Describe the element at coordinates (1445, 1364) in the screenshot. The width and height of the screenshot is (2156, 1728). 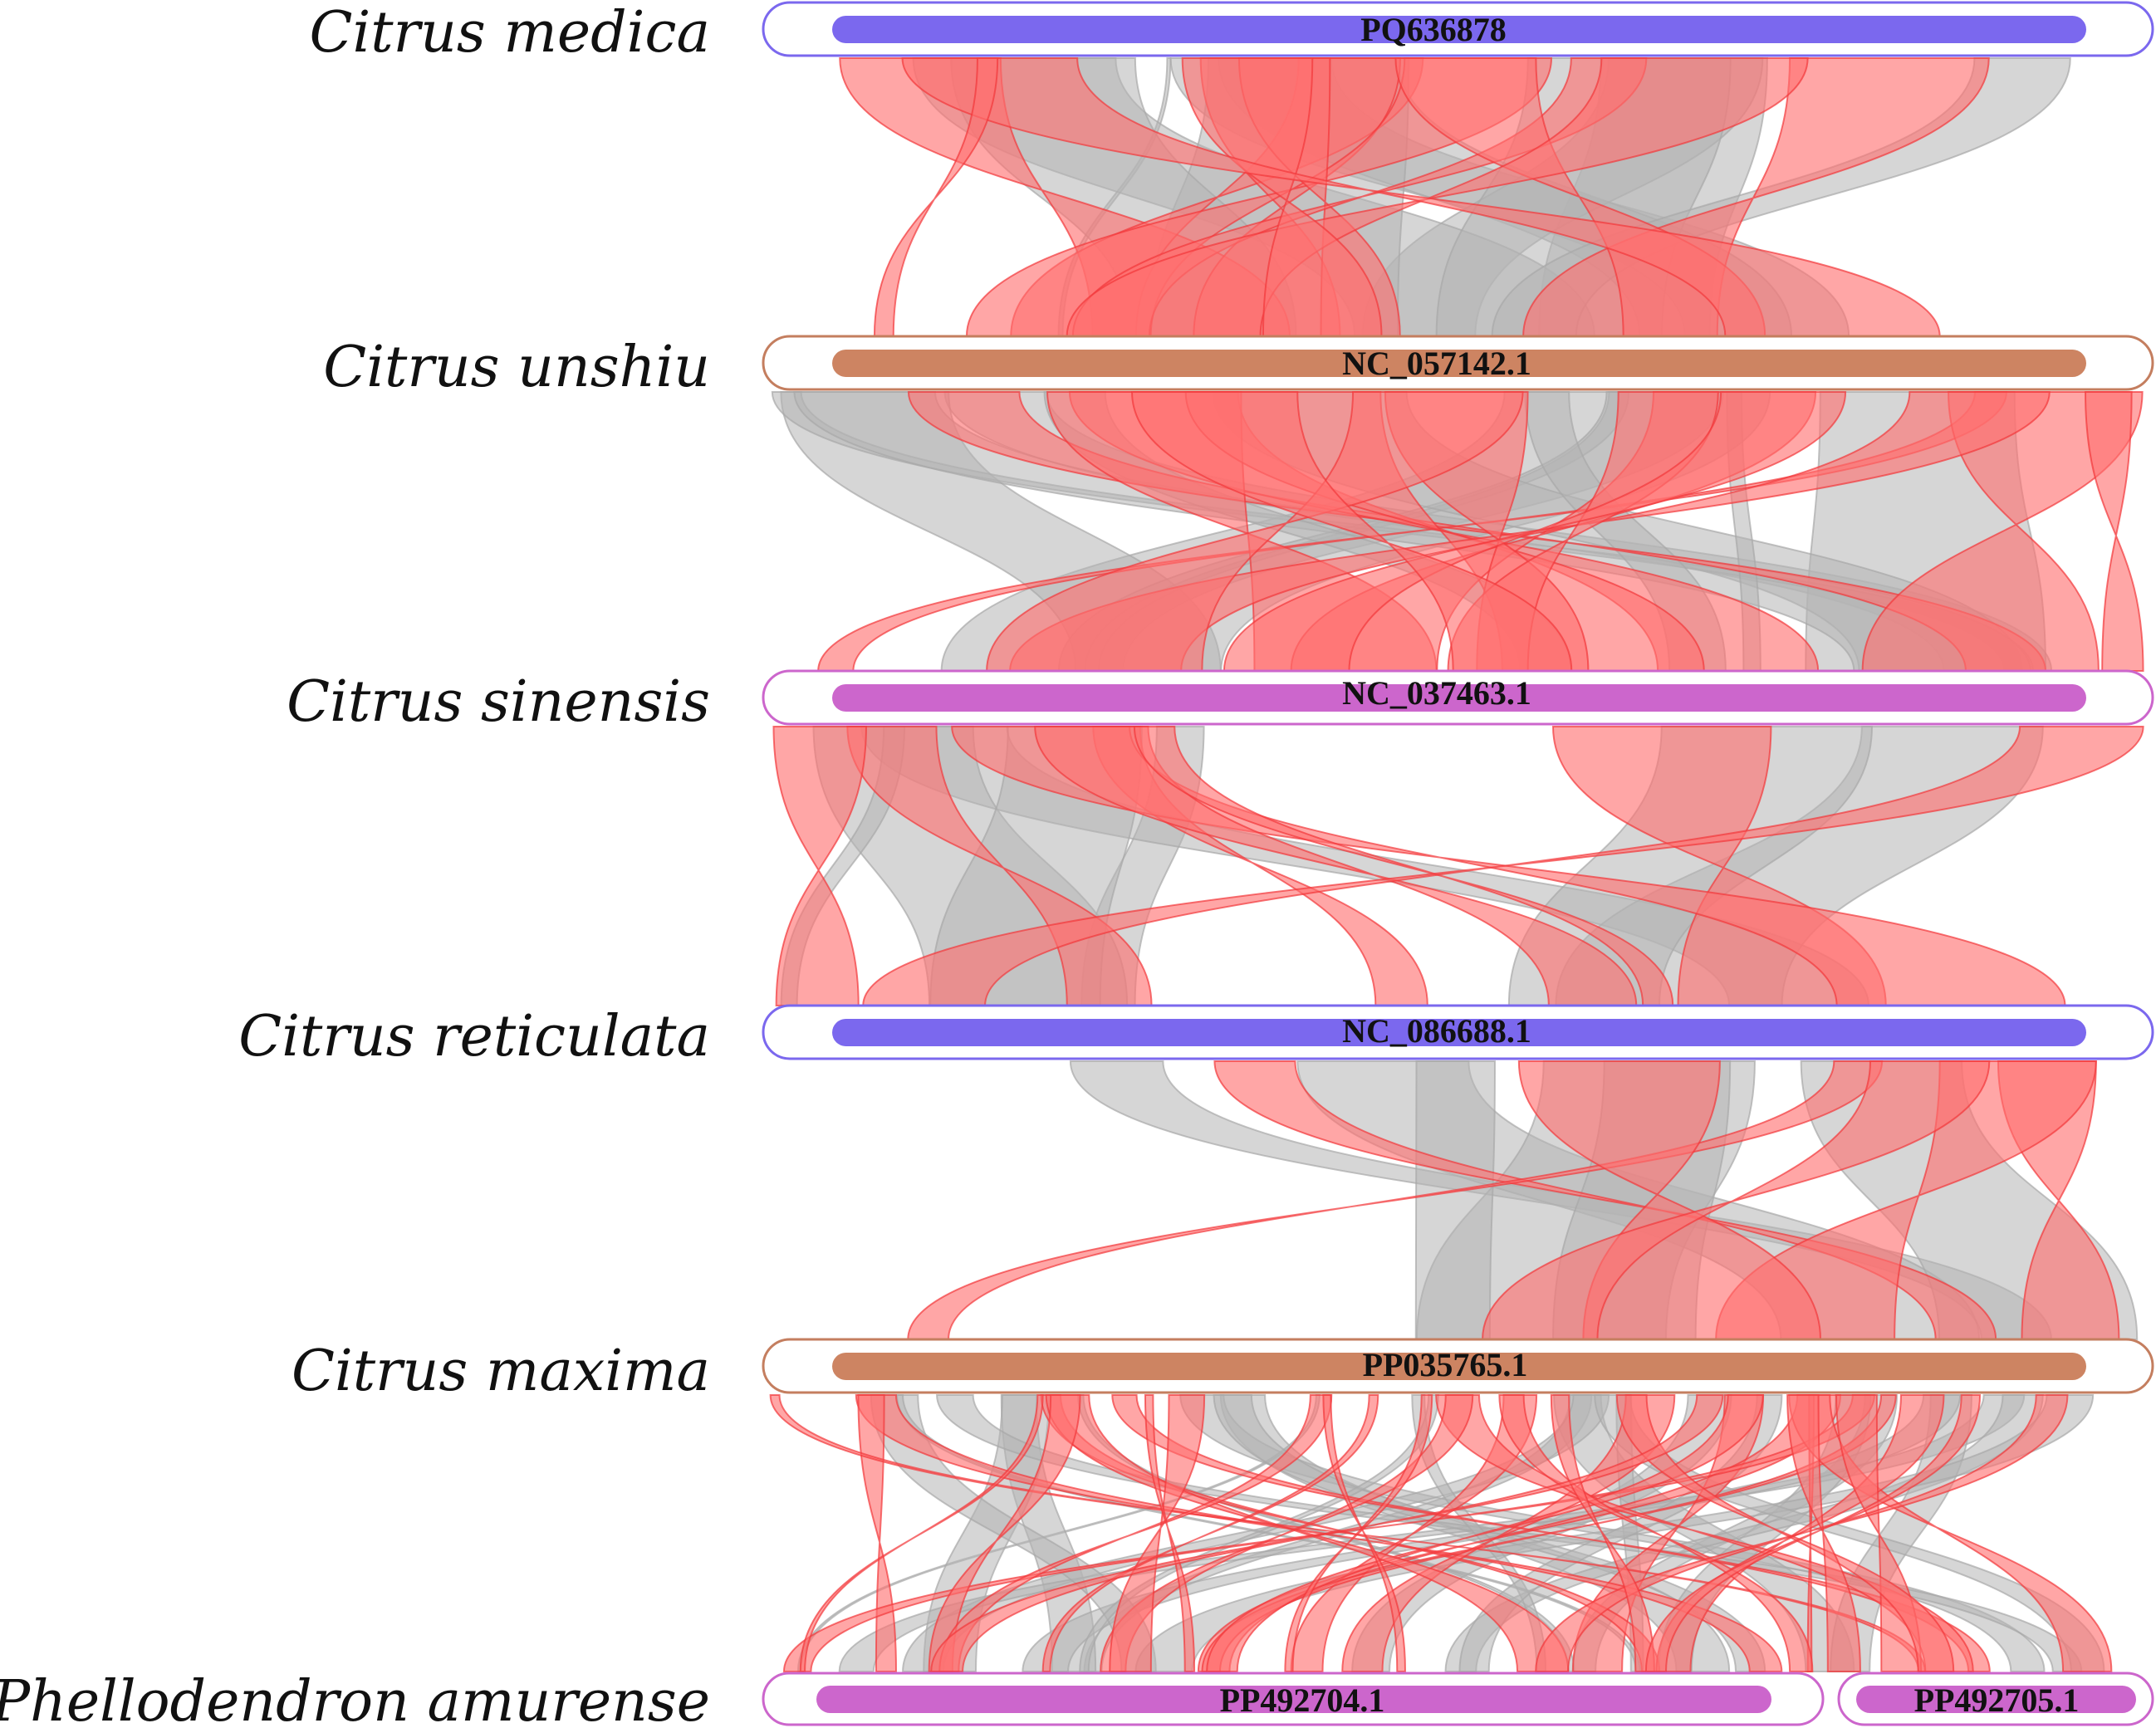
I see `chromosome-label: PP035765.1` at that location.